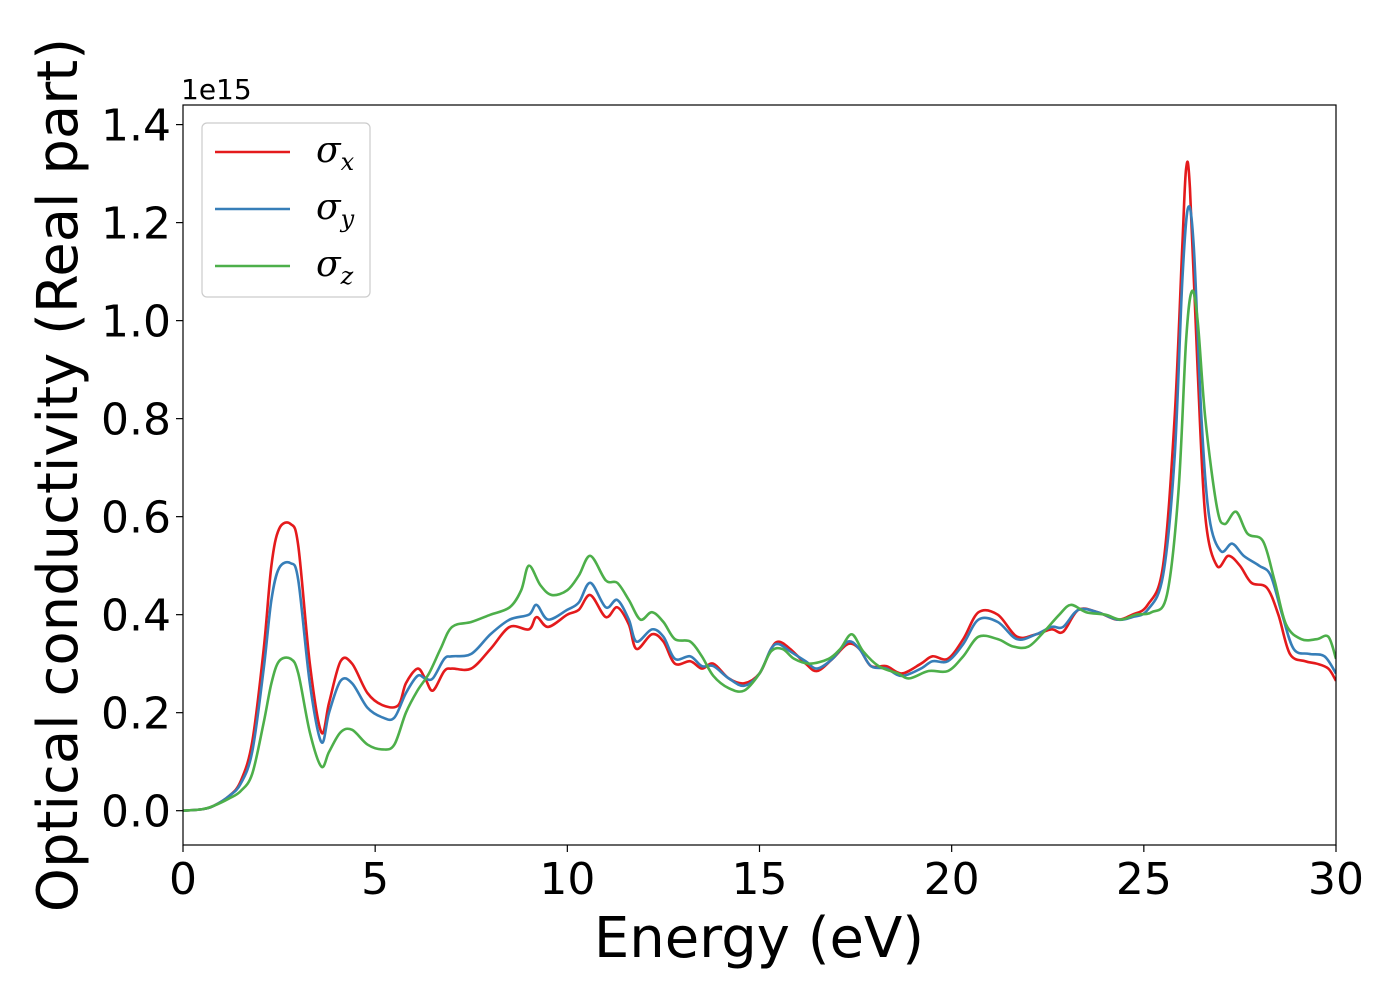 The height and width of the screenshot is (1000, 1400). I want to click on legend-label-y: σy, so click(335, 210).